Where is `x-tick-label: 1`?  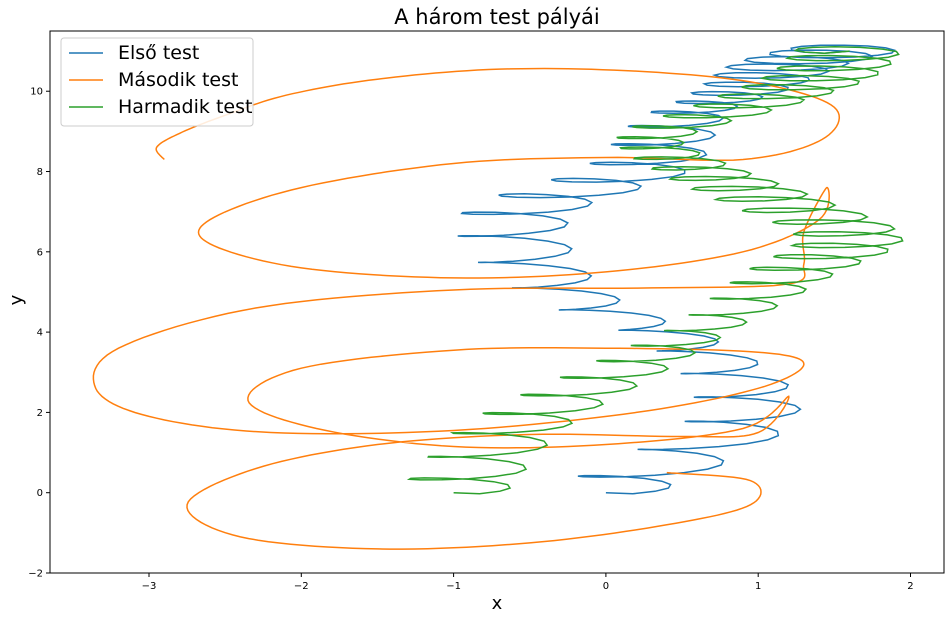
x-tick-label: 1 is located at coordinates (758, 586).